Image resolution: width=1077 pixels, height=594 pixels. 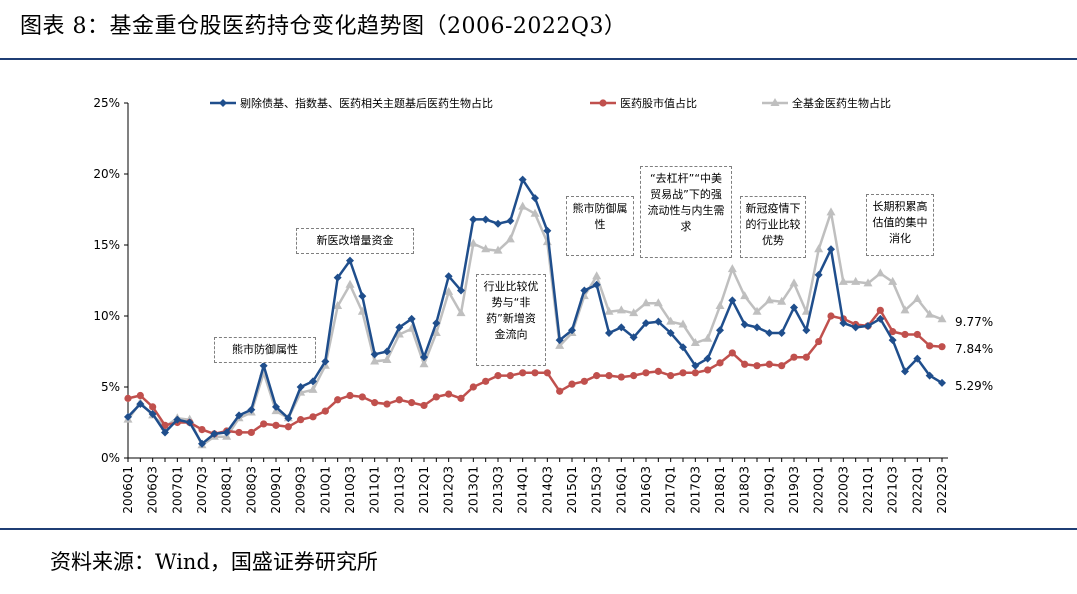 What do you see at coordinates (177, 490) in the screenshot?
I see `x-tick-label: 2007Q1` at bounding box center [177, 490].